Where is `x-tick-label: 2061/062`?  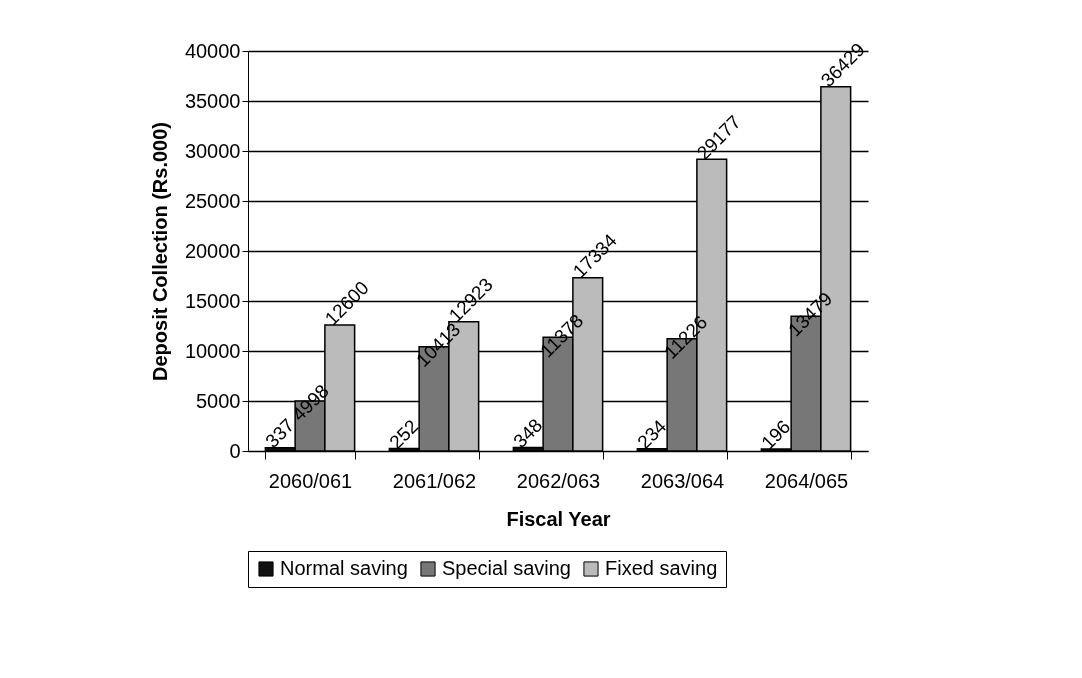
x-tick-label: 2061/062 is located at coordinates (434, 480).